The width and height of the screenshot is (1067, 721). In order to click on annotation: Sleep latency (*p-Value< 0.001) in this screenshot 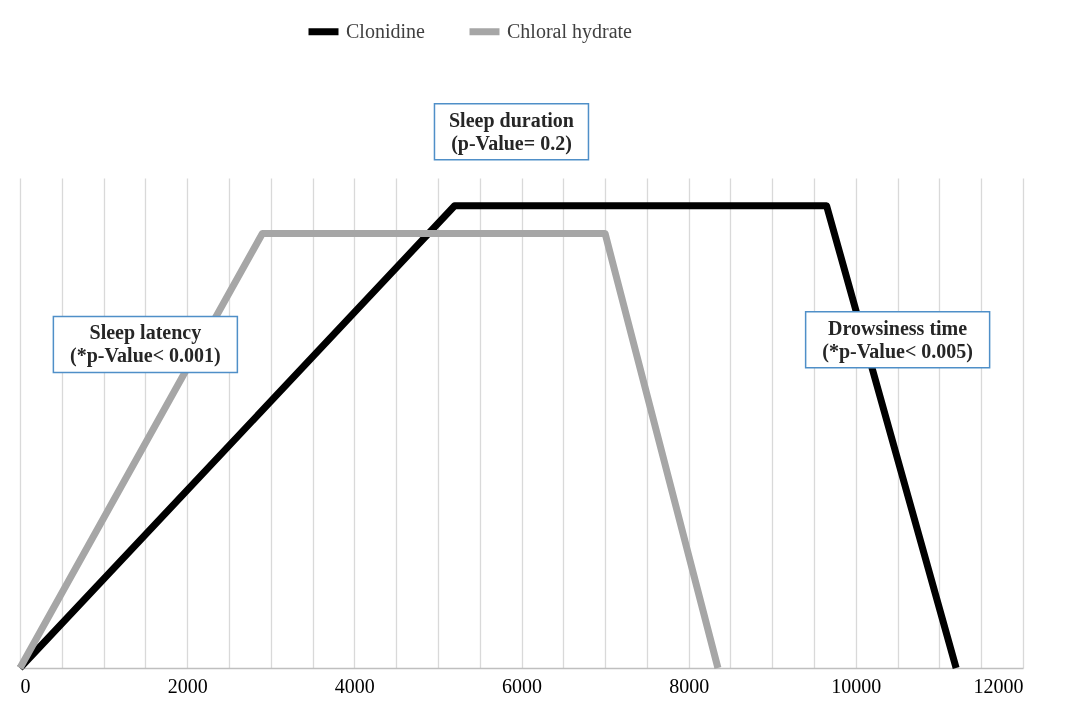, I will do `click(145, 344)`.